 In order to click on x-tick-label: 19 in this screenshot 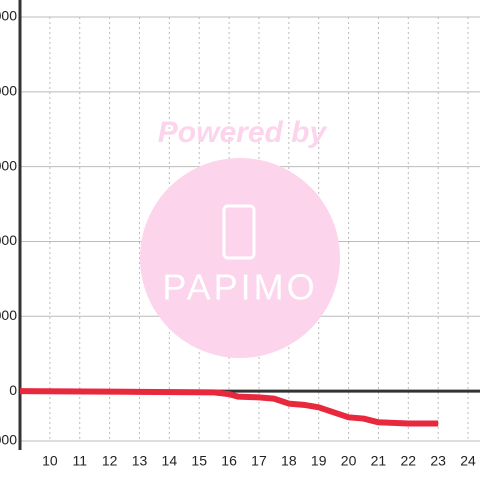, I will do `click(319, 461)`.